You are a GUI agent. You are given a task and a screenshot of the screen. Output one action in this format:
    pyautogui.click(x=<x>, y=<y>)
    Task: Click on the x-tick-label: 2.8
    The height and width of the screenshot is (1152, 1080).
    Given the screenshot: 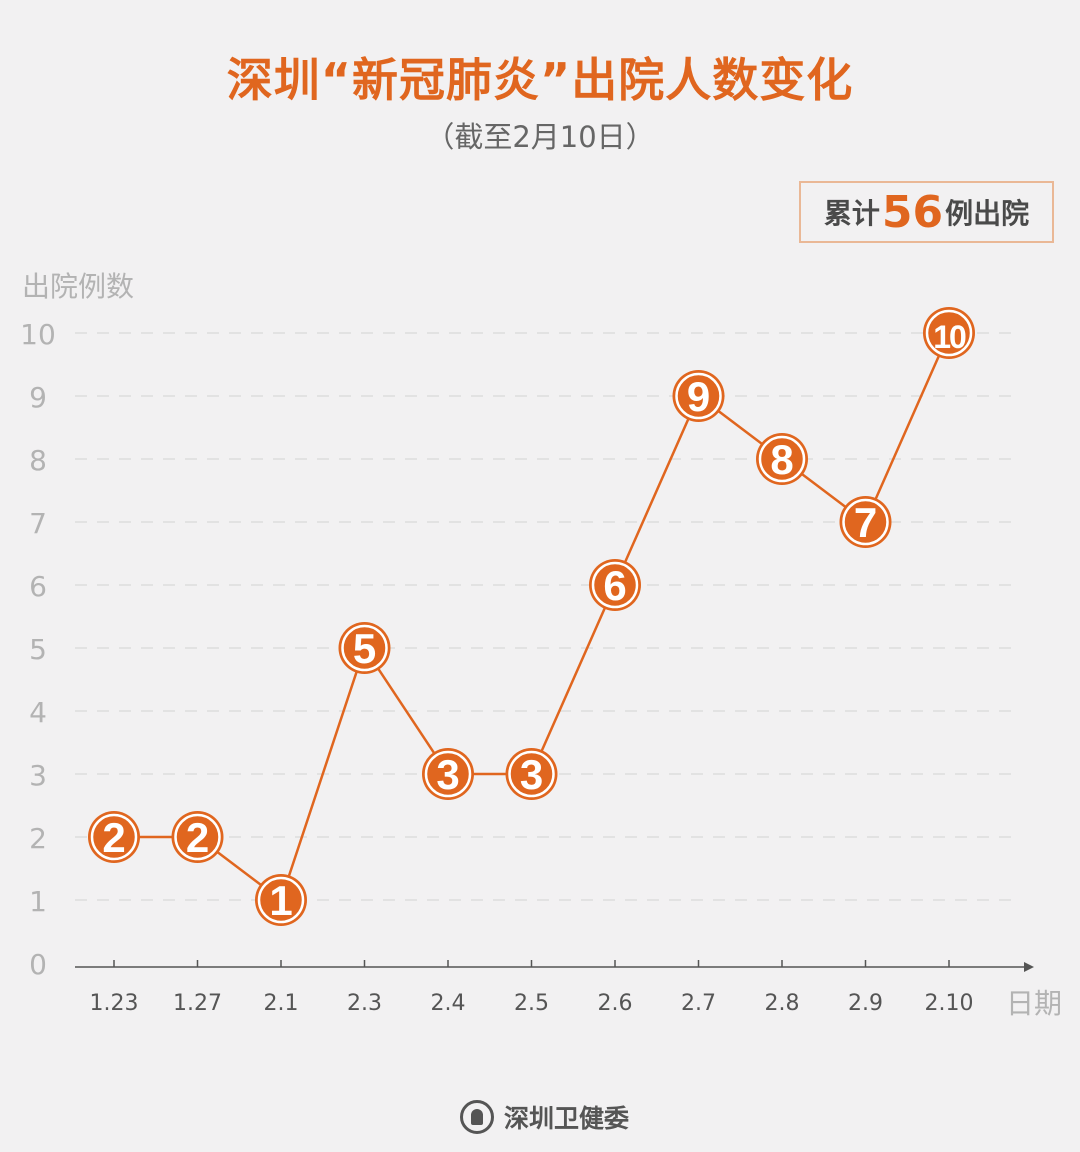 What is the action you would take?
    pyautogui.click(x=782, y=1003)
    